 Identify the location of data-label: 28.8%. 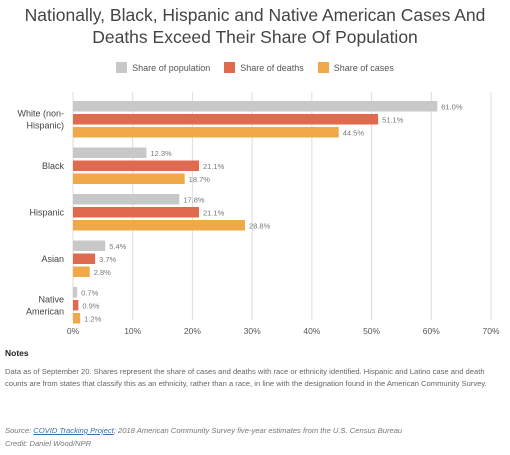
(260, 226).